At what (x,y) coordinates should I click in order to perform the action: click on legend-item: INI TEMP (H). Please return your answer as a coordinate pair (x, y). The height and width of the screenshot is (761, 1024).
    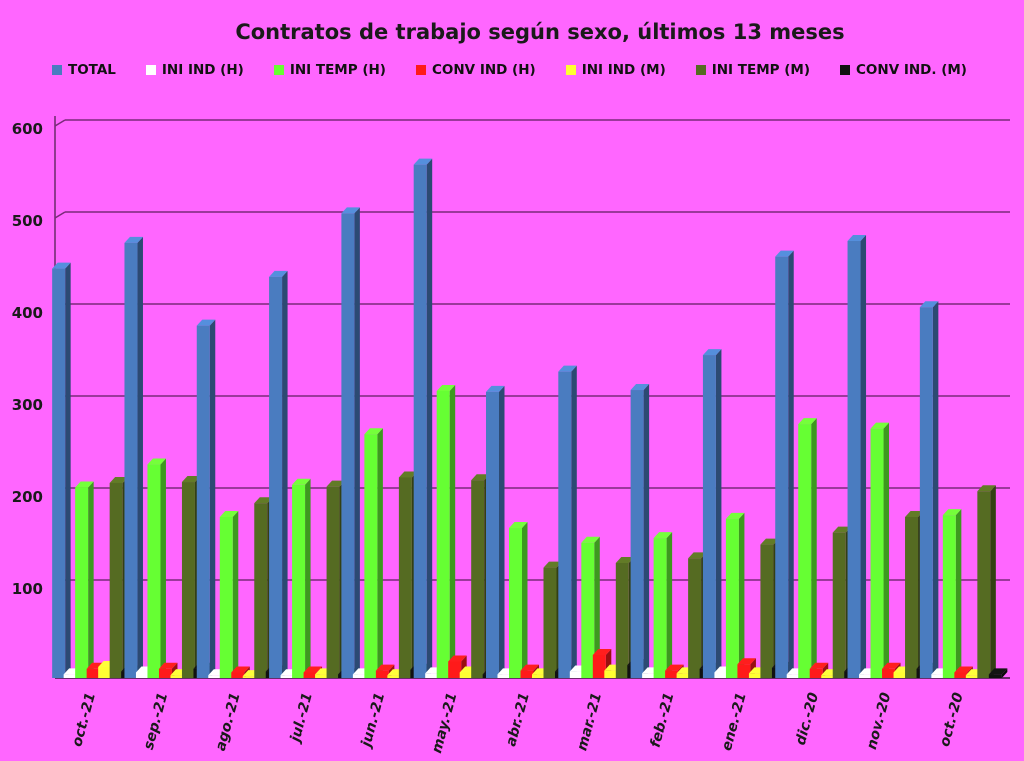
    Looking at the image, I should click on (329, 70).